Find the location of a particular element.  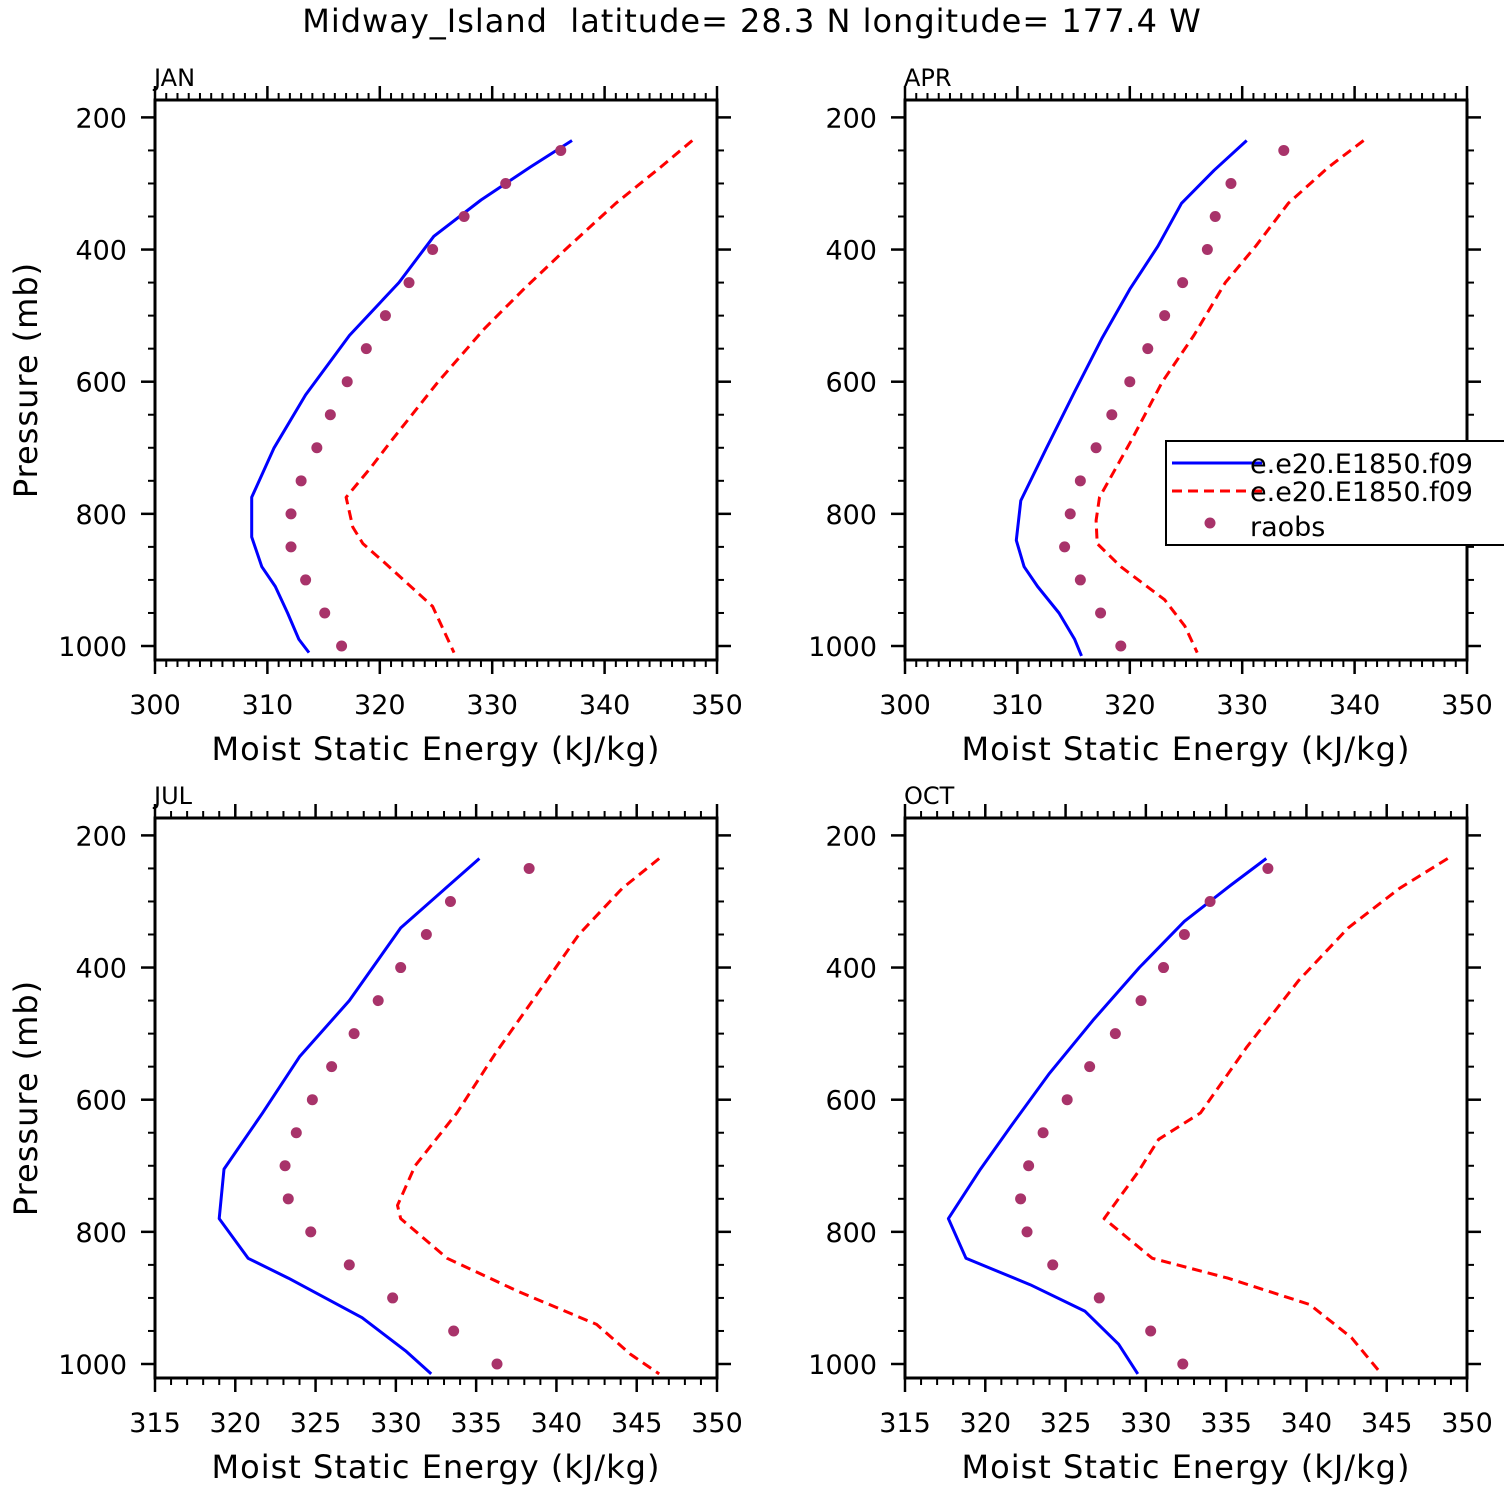

x-tick-label: 300 is located at coordinates (155, 705).